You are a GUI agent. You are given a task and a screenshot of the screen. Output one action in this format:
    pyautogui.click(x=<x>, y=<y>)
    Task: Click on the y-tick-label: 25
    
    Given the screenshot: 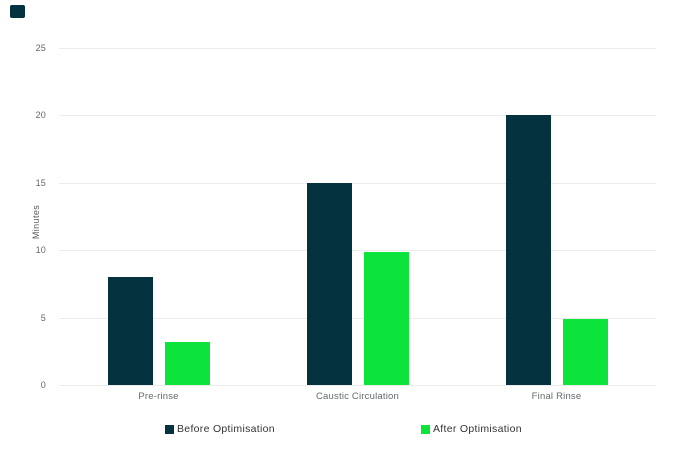 What is the action you would take?
    pyautogui.click(x=40, y=48)
    